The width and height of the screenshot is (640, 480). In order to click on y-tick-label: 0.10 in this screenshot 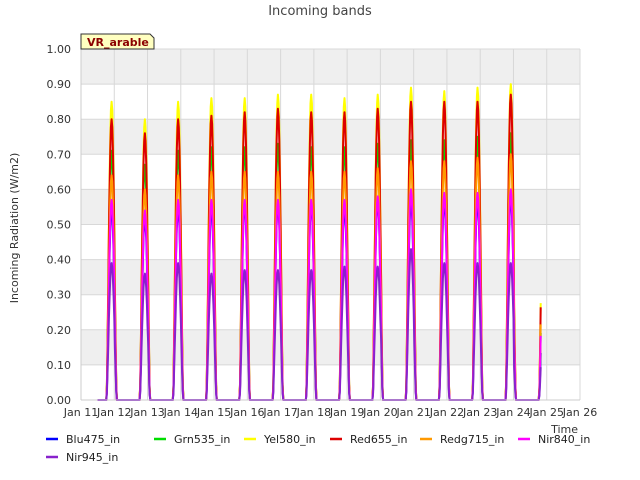, I will do `click(59, 365)`.